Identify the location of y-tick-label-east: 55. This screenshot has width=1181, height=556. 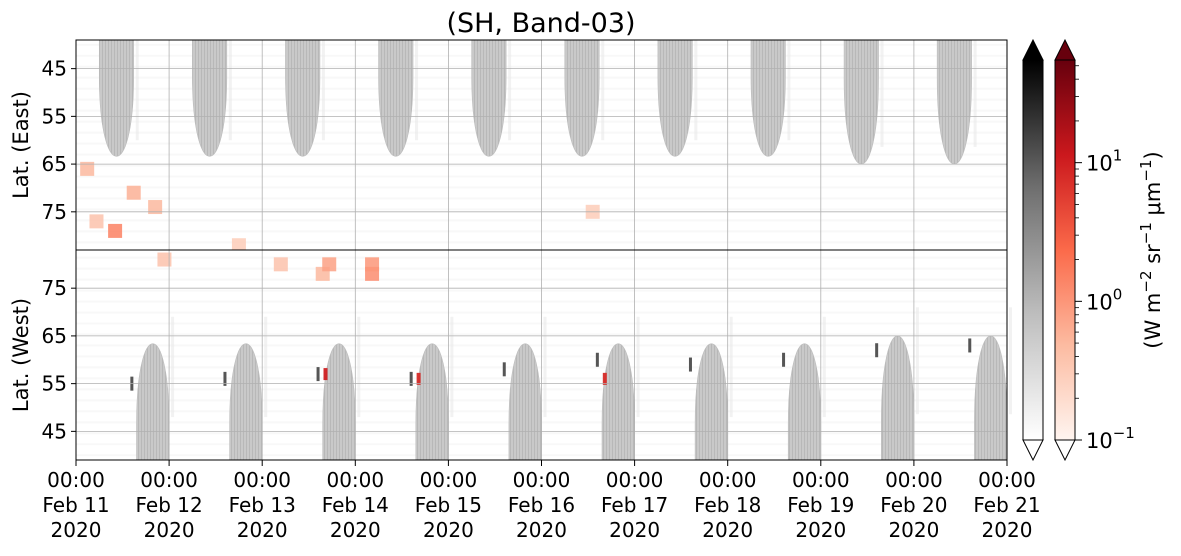
(54, 116).